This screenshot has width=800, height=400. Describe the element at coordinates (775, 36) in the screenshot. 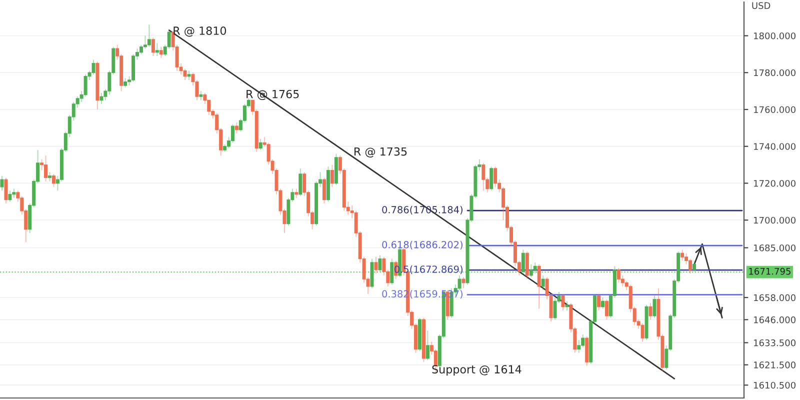

I see `y-tick-label: 1800.000` at that location.